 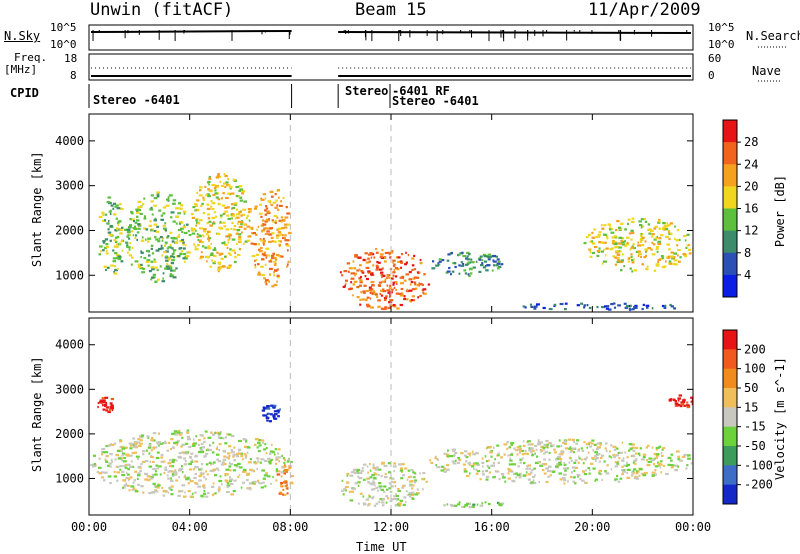 What do you see at coordinates (69, 141) in the screenshot?
I see `power-ytick-label: 4000` at bounding box center [69, 141].